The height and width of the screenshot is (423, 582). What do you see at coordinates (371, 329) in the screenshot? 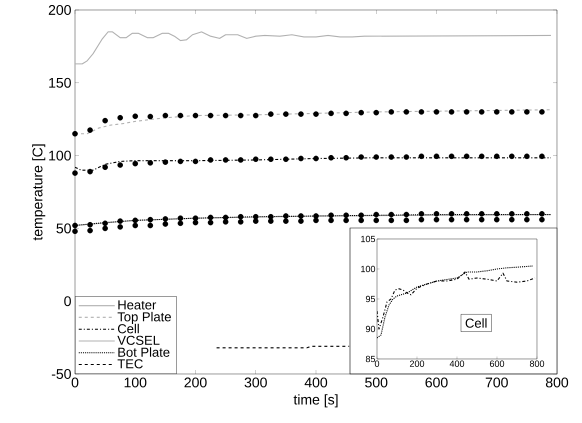
I see `y-tick-label: 90` at bounding box center [371, 329].